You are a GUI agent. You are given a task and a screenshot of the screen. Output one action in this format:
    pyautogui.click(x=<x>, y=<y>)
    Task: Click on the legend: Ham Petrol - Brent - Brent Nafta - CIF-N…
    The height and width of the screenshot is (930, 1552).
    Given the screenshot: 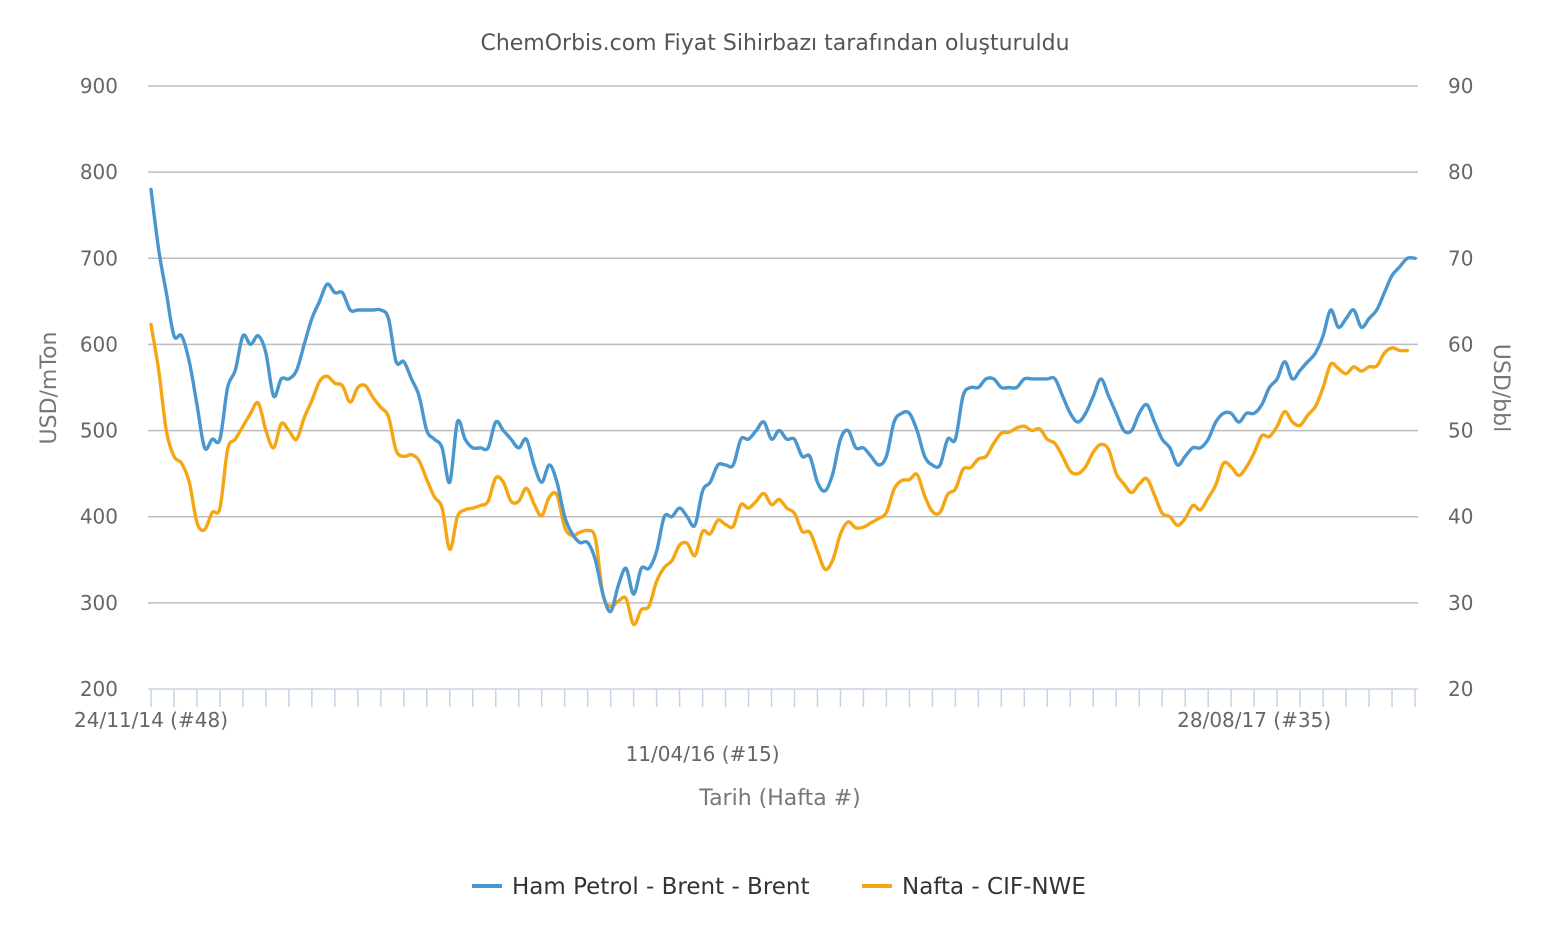 What is the action you would take?
    pyautogui.click(x=779, y=887)
    